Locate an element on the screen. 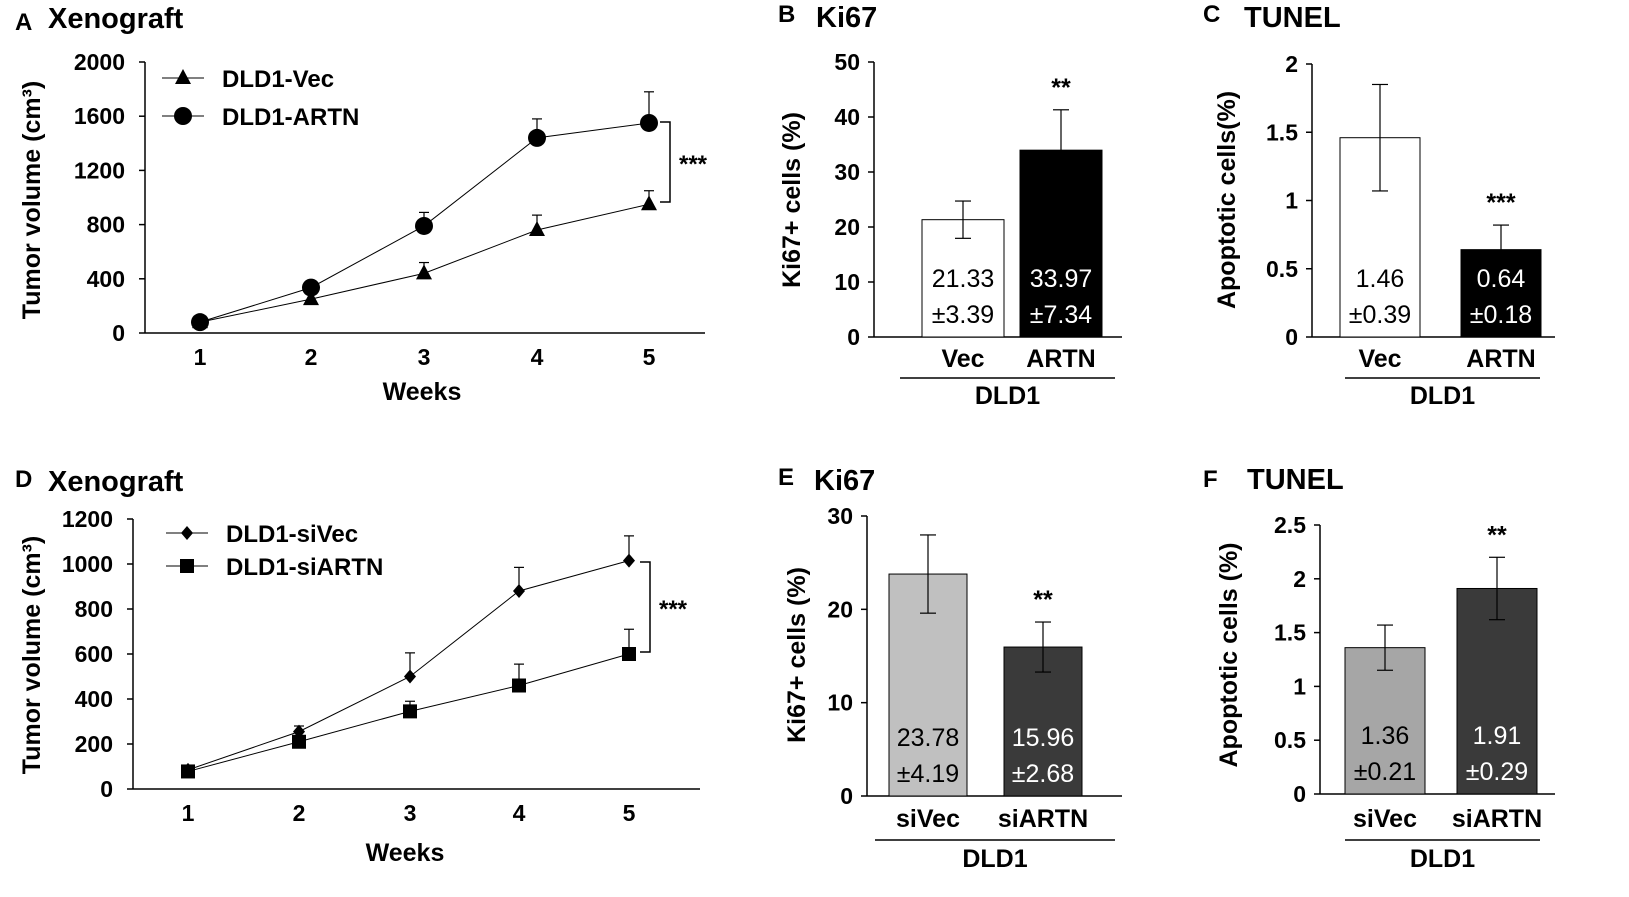 The height and width of the screenshot is (897, 1629). error-label: ±0.39 is located at coordinates (1380, 315).